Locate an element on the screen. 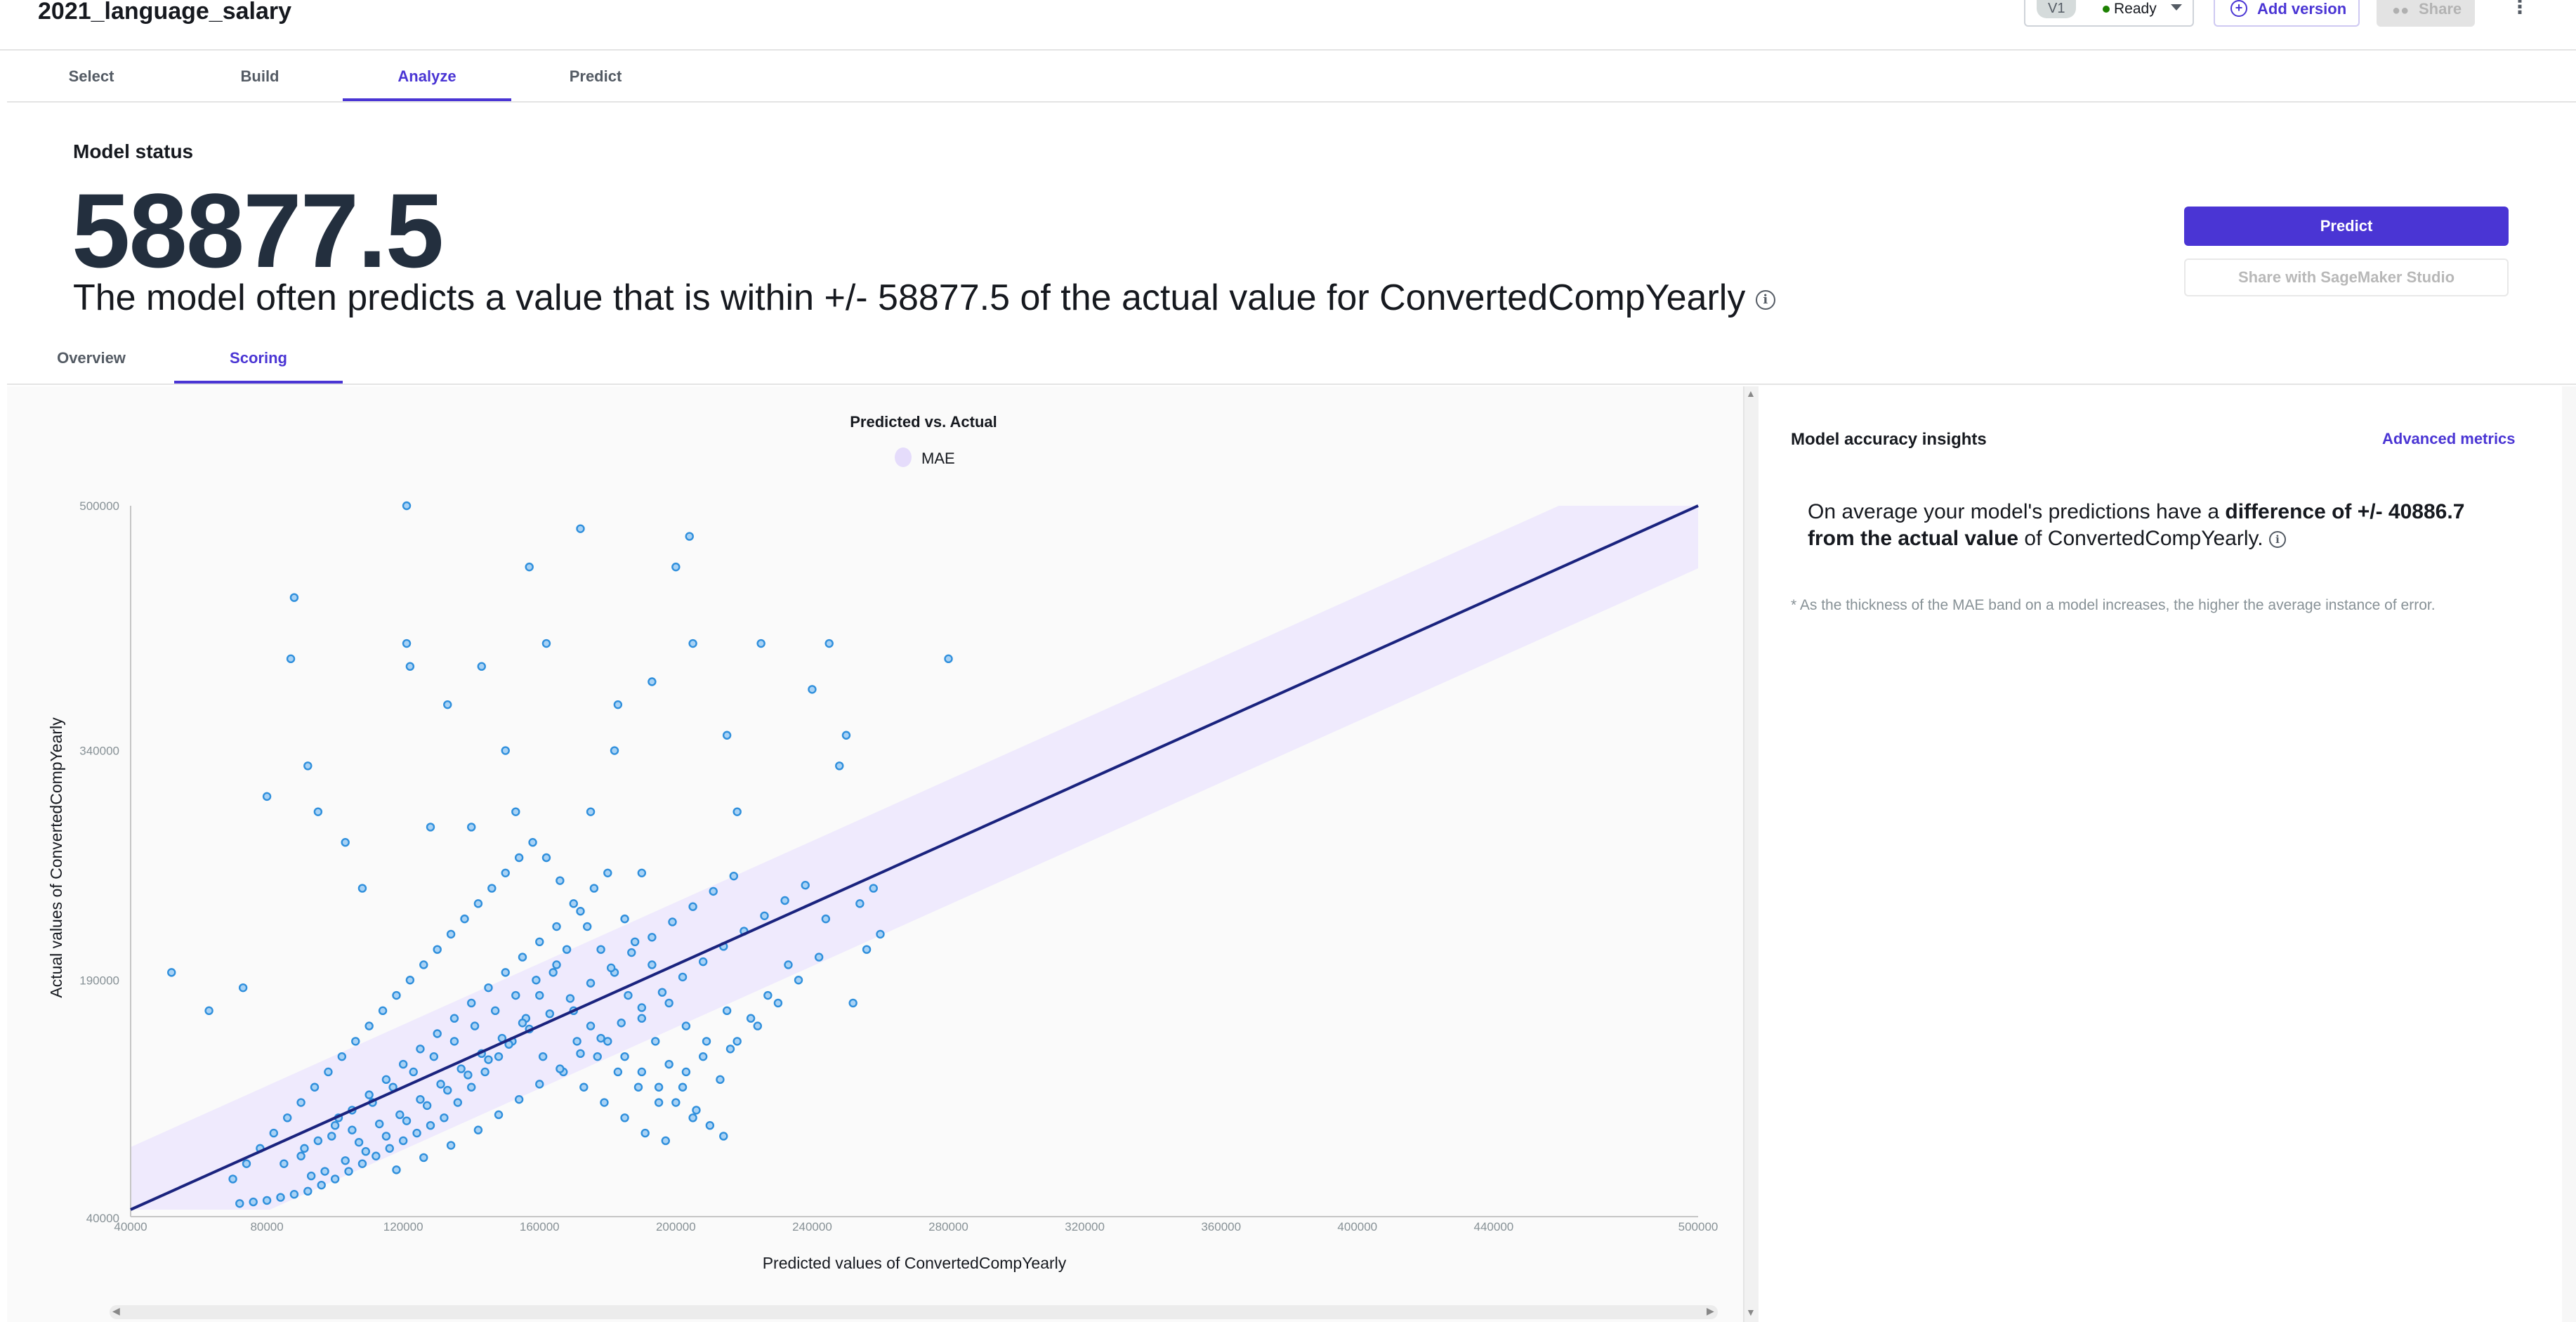  tab-overview: Overview is located at coordinates (91, 358).